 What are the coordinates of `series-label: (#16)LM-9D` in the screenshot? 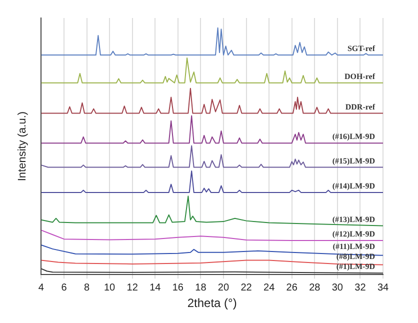 It's located at (354, 137).